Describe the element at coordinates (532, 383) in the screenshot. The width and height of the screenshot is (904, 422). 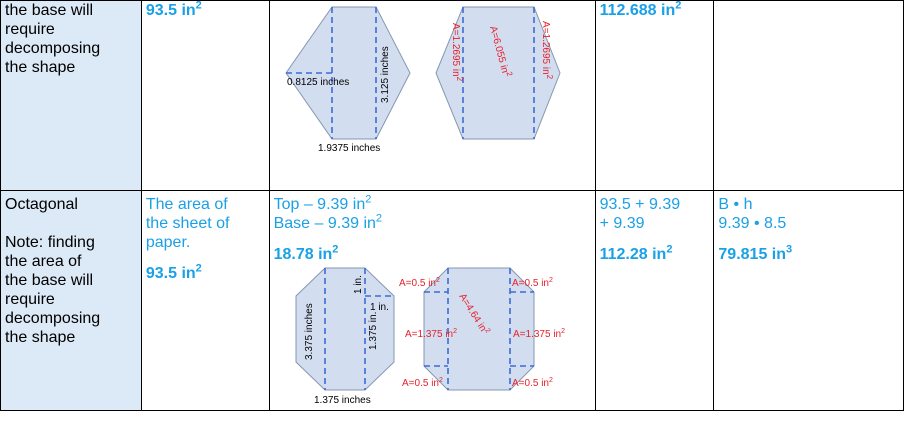
I see `octagon-br-area: A=0.5 in2` at that location.